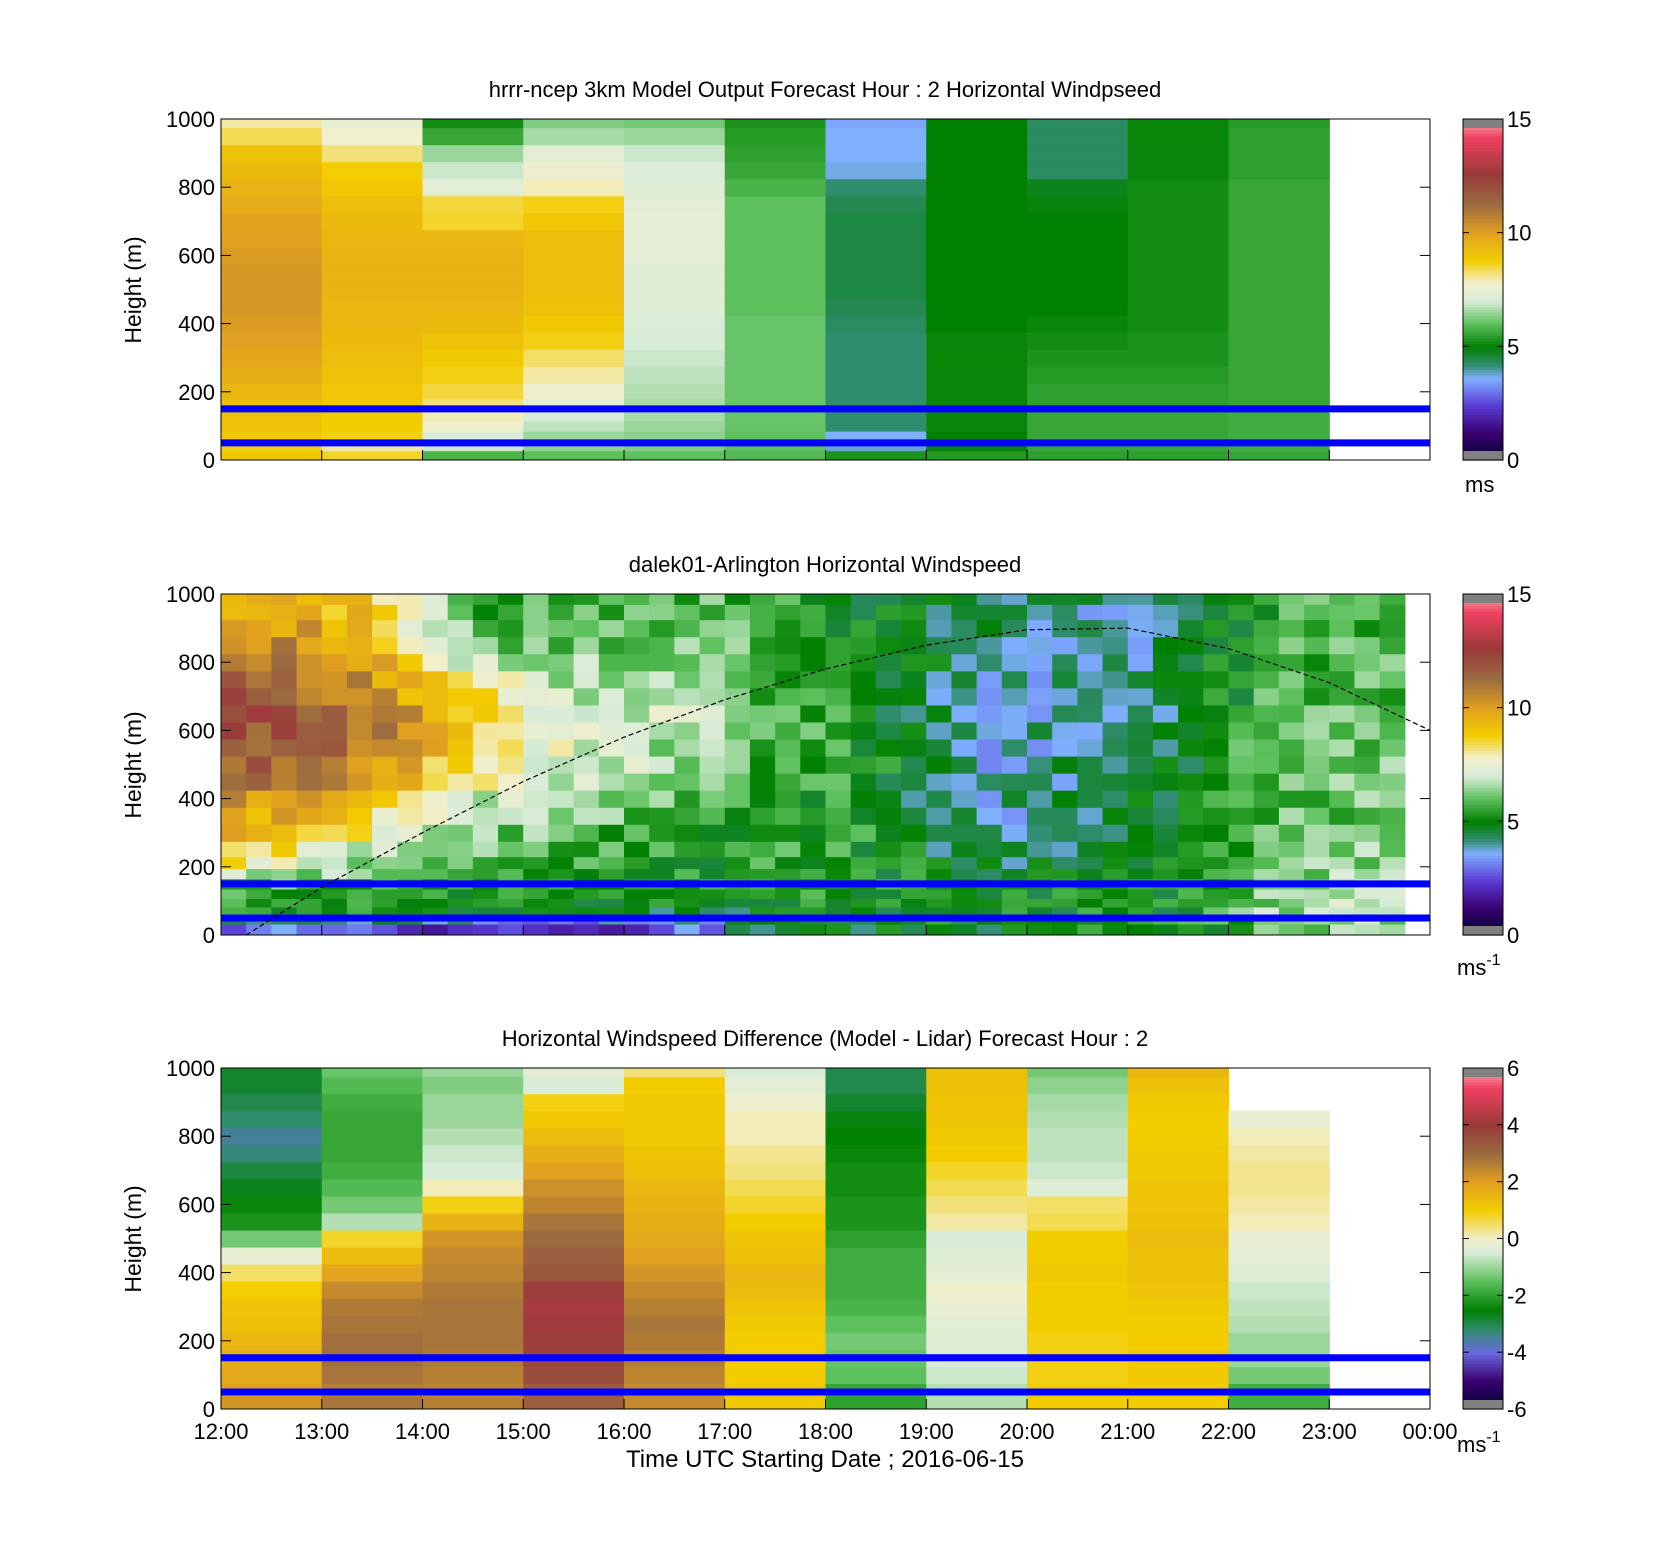  I want to click on colorbar-tick-label: 10, so click(1519, 708).